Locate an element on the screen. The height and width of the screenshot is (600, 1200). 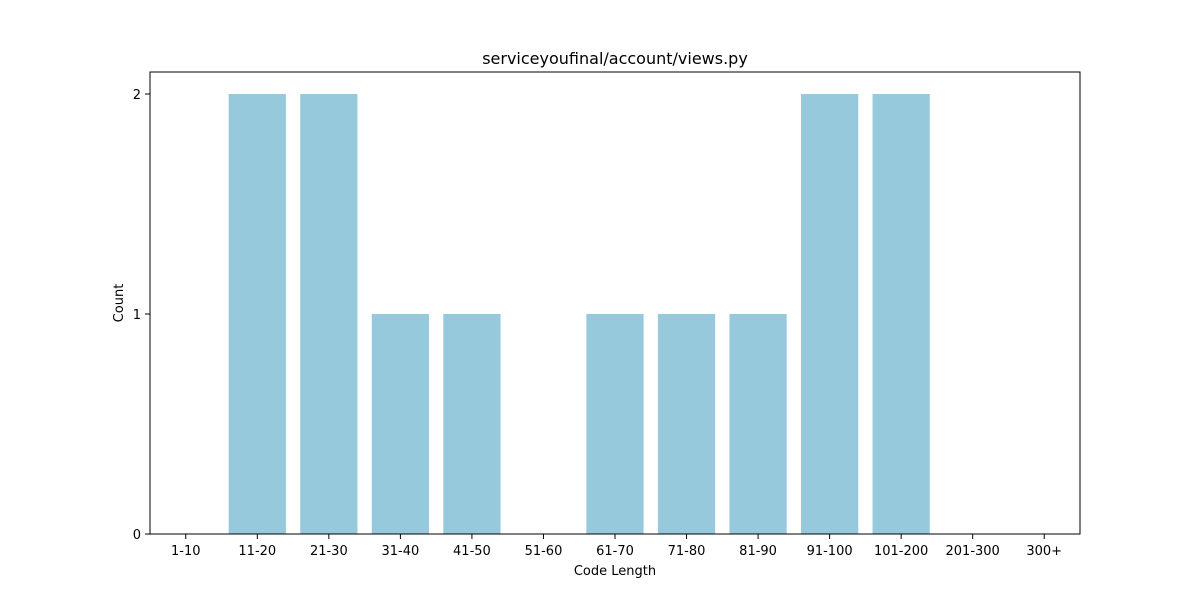
x-tick-label: 71-80 is located at coordinates (687, 551).